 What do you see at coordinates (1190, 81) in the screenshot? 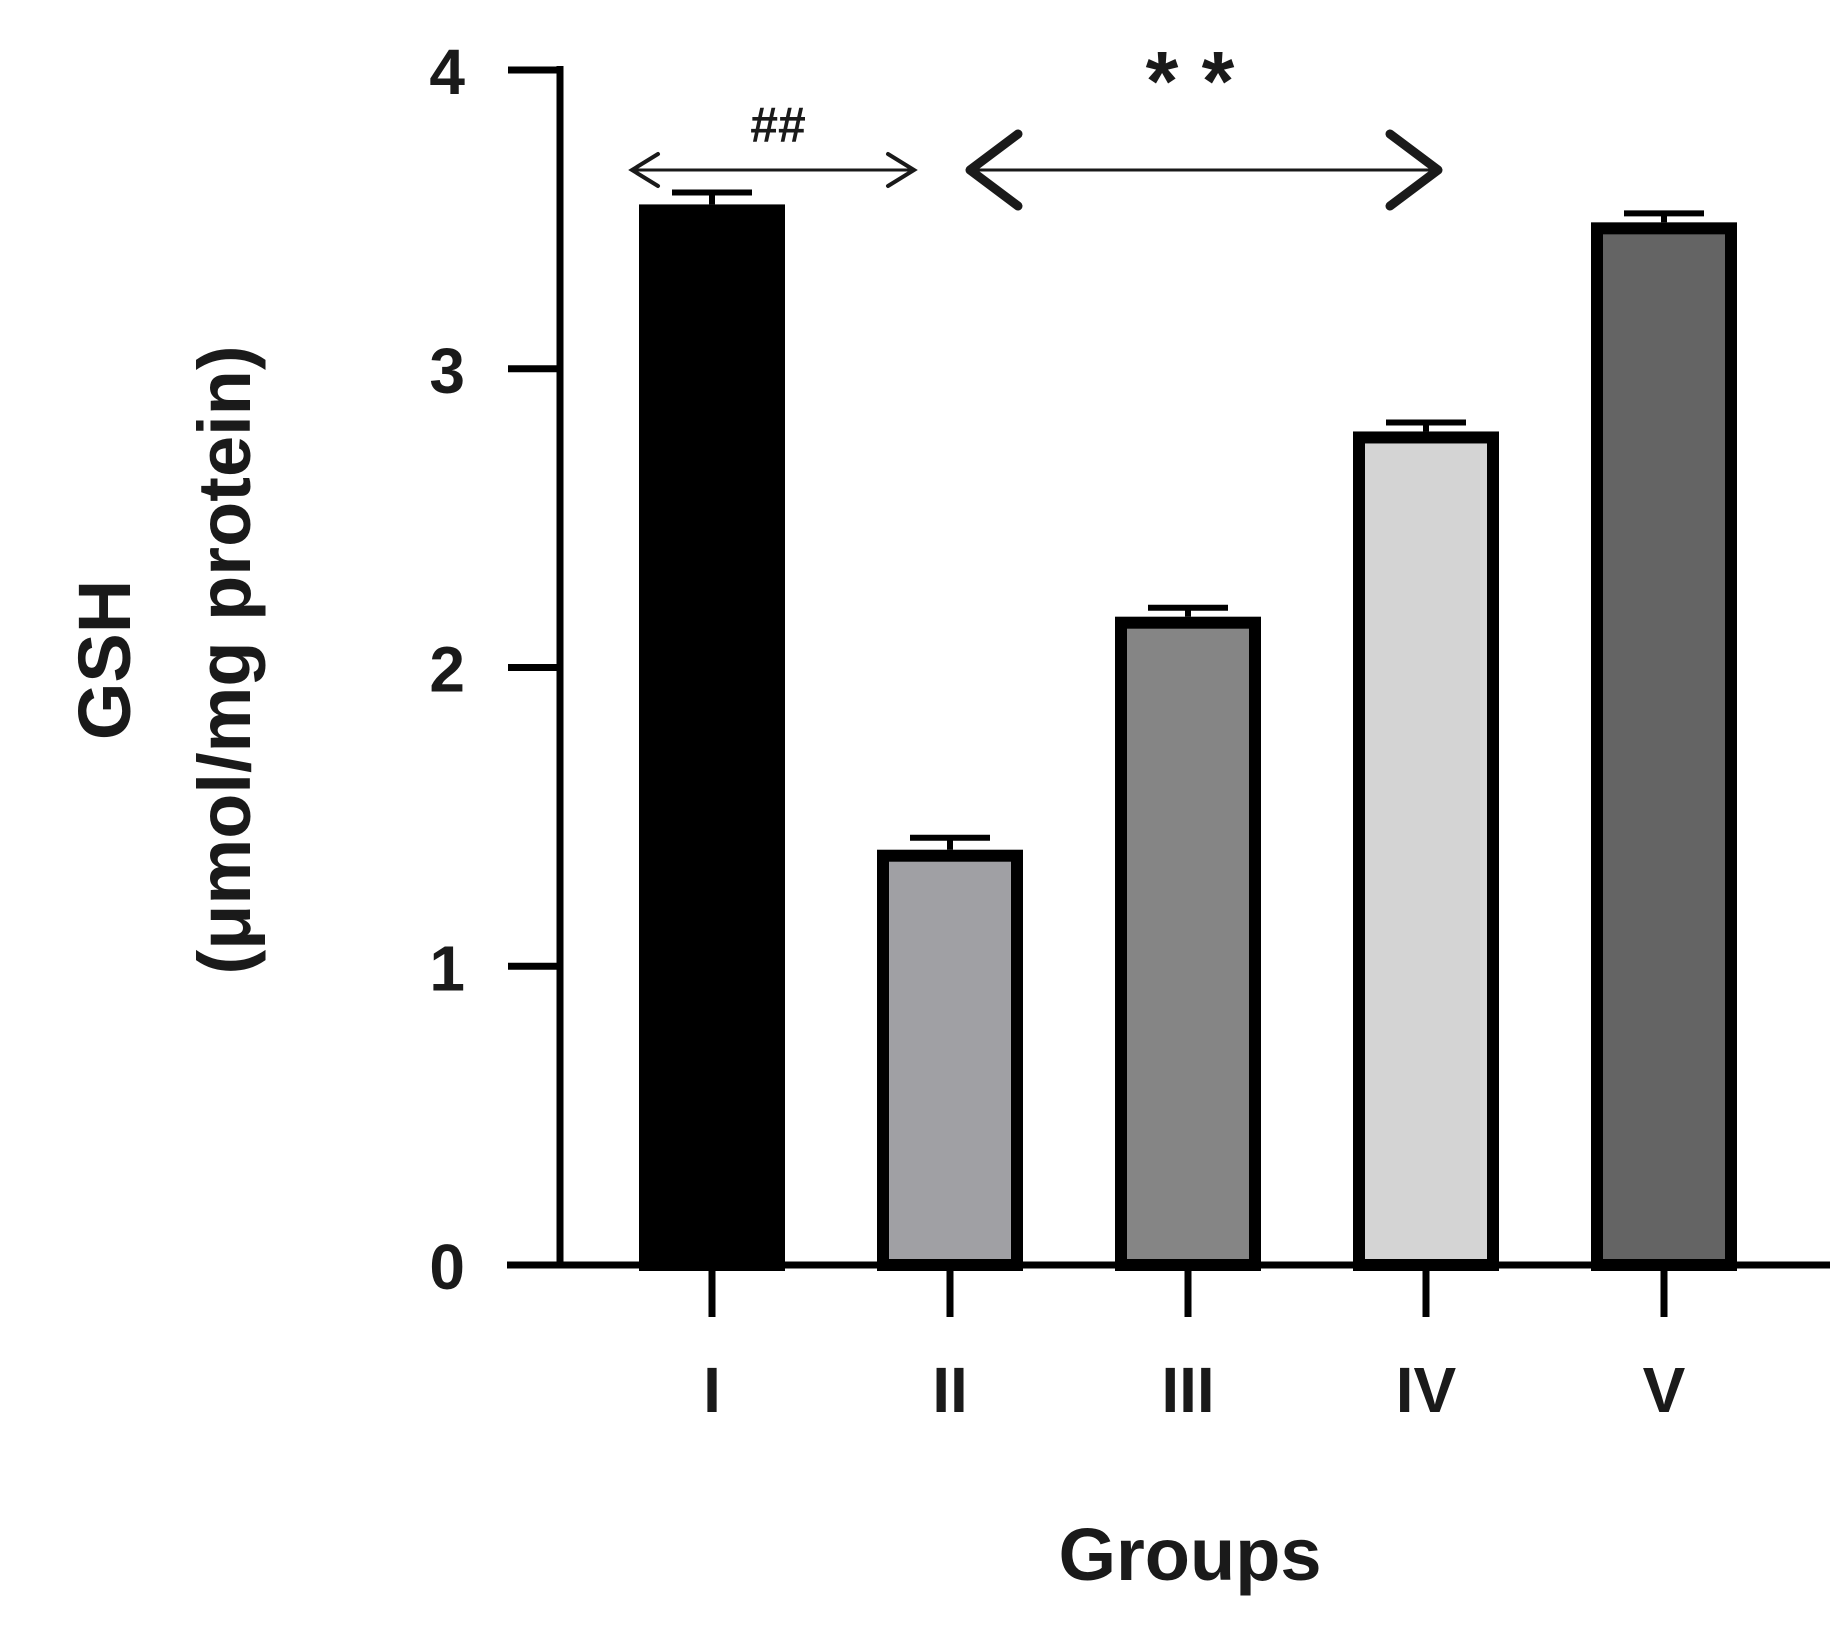
I see `annotation-label-2: * *` at bounding box center [1190, 81].